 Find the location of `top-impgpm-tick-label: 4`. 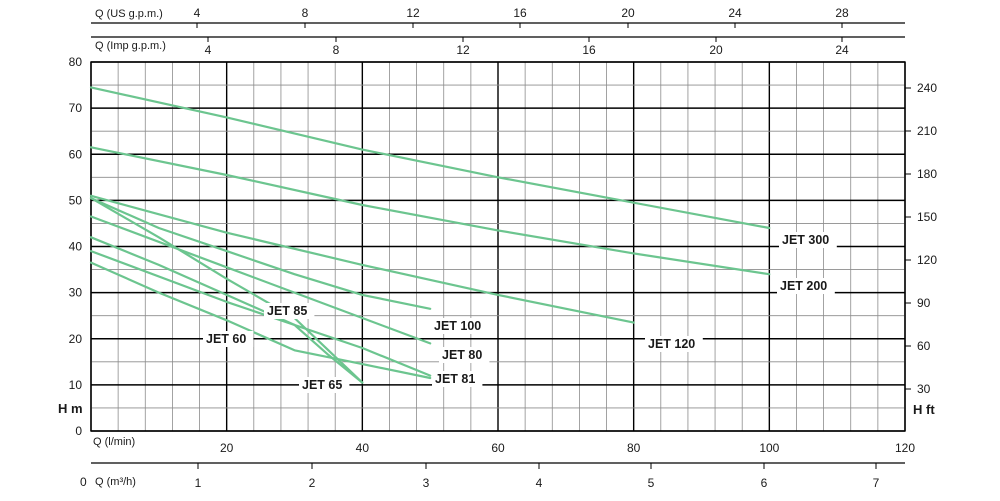

top-impgpm-tick-label: 4 is located at coordinates (208, 50).